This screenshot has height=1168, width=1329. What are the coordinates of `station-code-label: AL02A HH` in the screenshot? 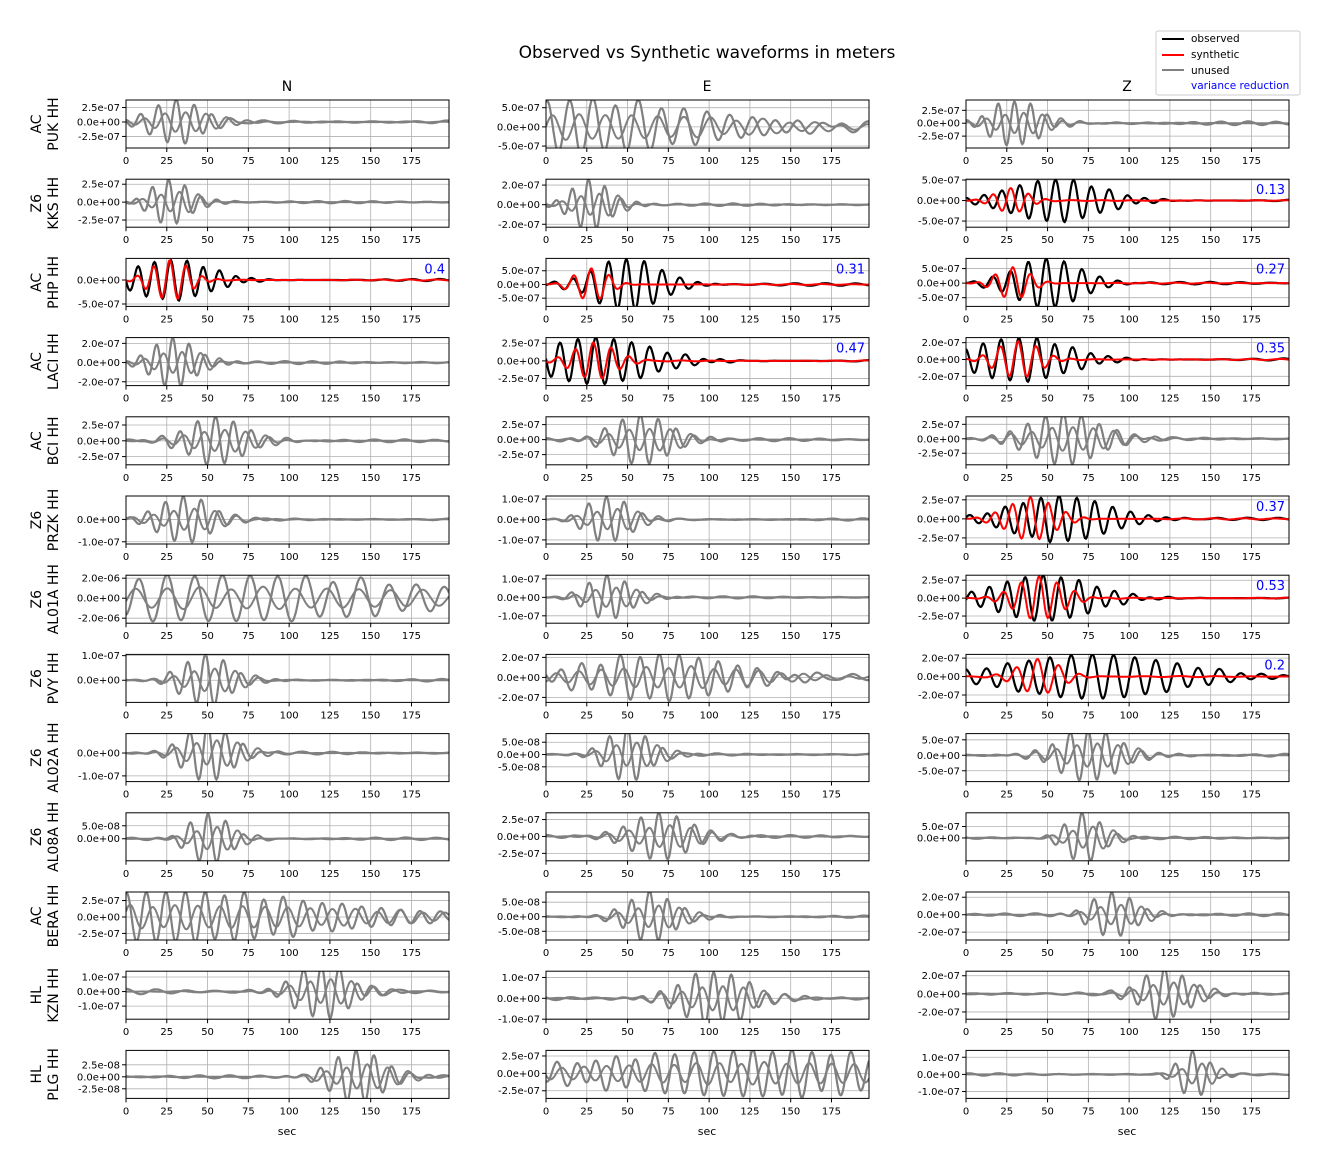 It's located at (54, 757).